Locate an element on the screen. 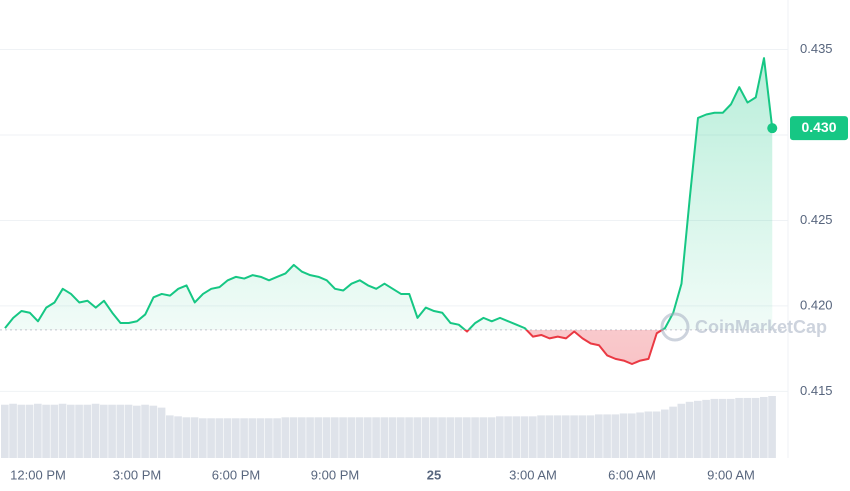  x-tick-label: 3:00 AM is located at coordinates (533, 474).